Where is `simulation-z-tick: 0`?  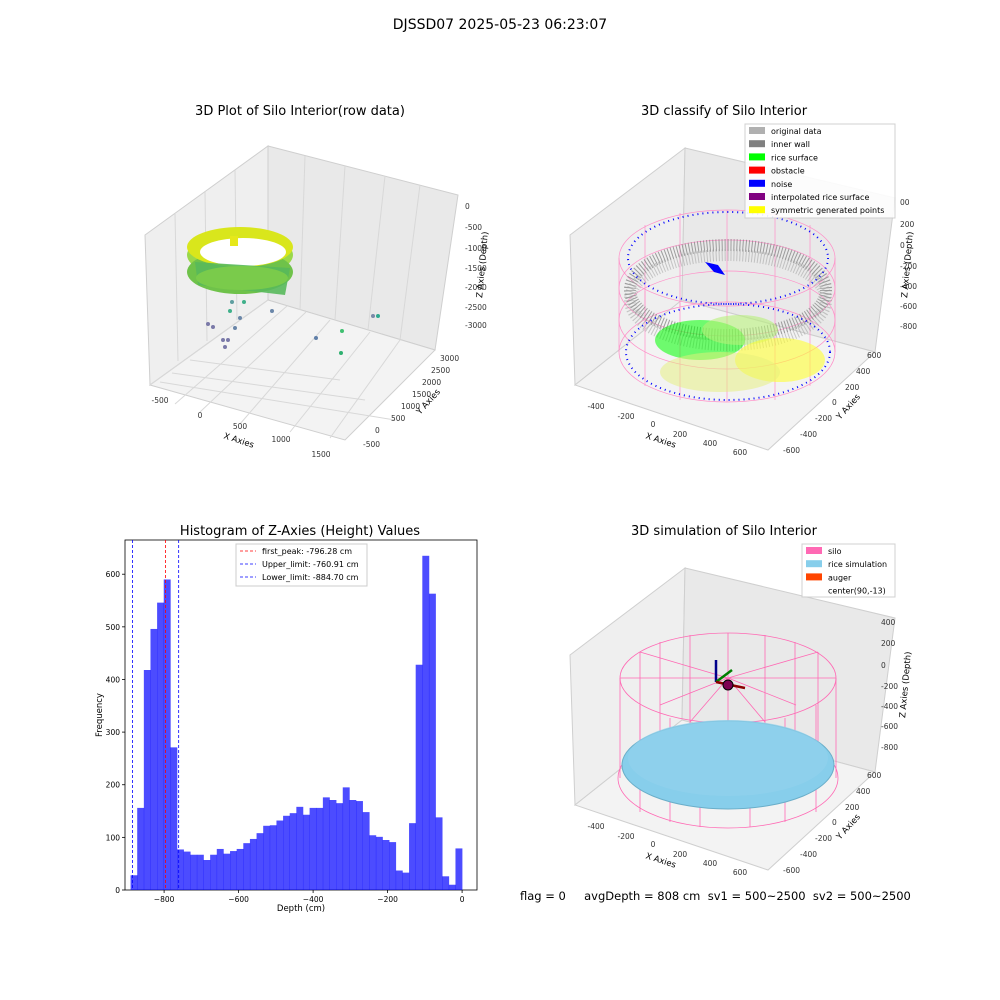
simulation-z-tick: 0 is located at coordinates (883, 665).